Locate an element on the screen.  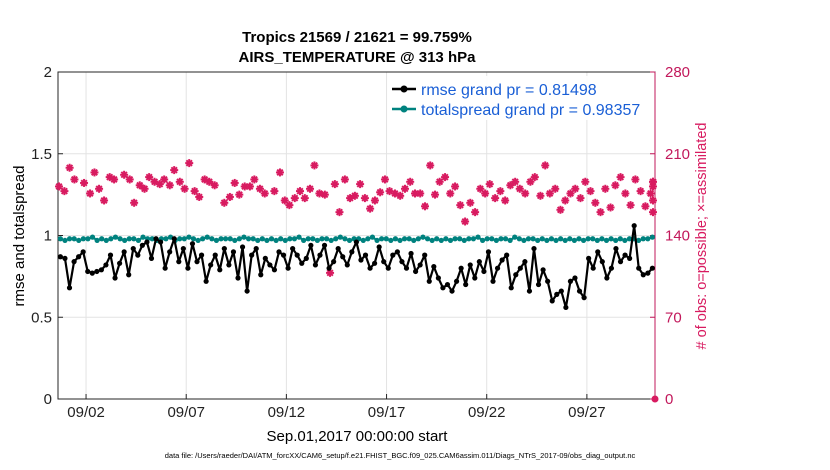
x-tick-label: 09/12 is located at coordinates (287, 412).